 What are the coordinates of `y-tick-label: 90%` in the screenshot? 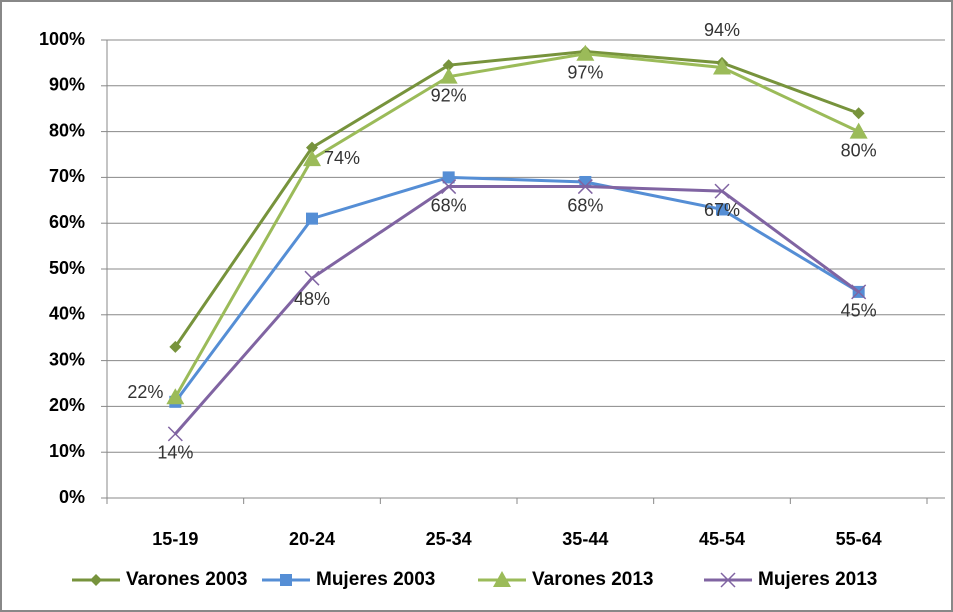 It's located at (67, 85).